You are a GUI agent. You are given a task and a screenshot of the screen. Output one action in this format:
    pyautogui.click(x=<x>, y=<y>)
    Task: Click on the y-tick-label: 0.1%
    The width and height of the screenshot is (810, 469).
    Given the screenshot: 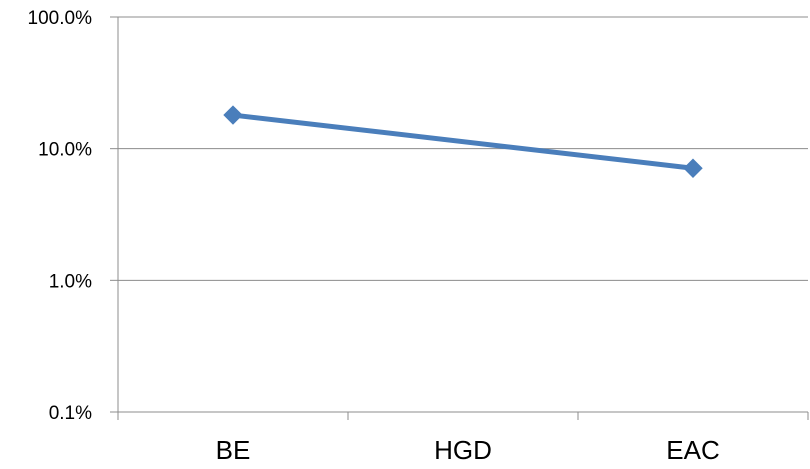 What is the action you would take?
    pyautogui.click(x=70, y=413)
    